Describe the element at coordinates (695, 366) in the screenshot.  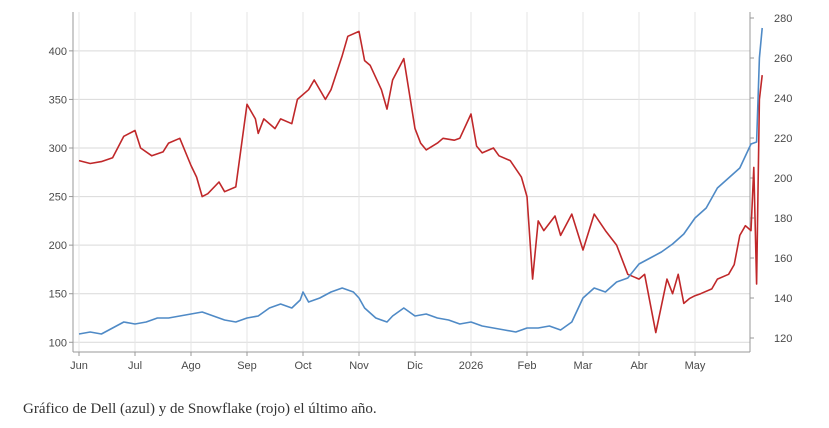
I see `tick-label-x: May` at that location.